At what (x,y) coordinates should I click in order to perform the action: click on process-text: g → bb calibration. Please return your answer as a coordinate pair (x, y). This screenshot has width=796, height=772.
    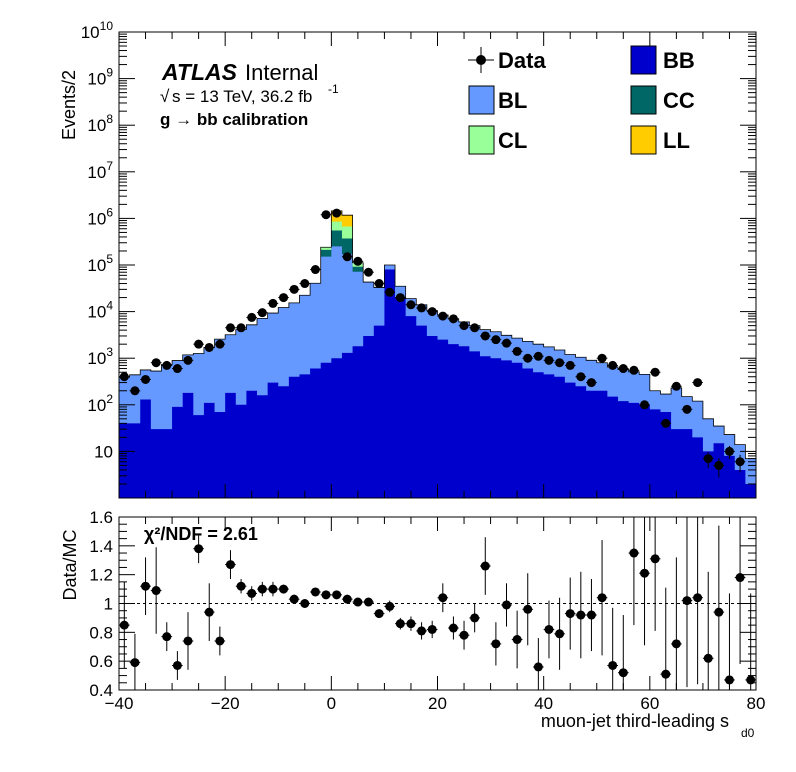
    Looking at the image, I should click on (234, 119).